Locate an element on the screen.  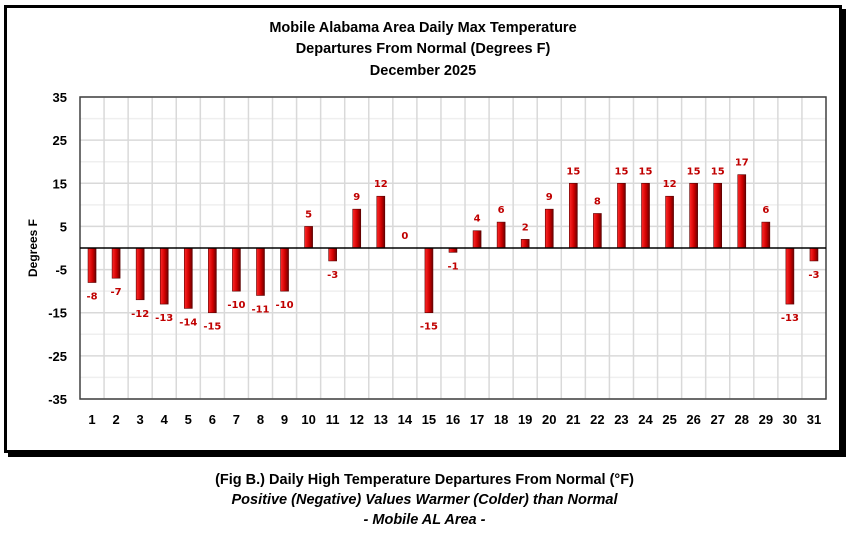
data-label-day-6: -15 is located at coordinates (212, 327).